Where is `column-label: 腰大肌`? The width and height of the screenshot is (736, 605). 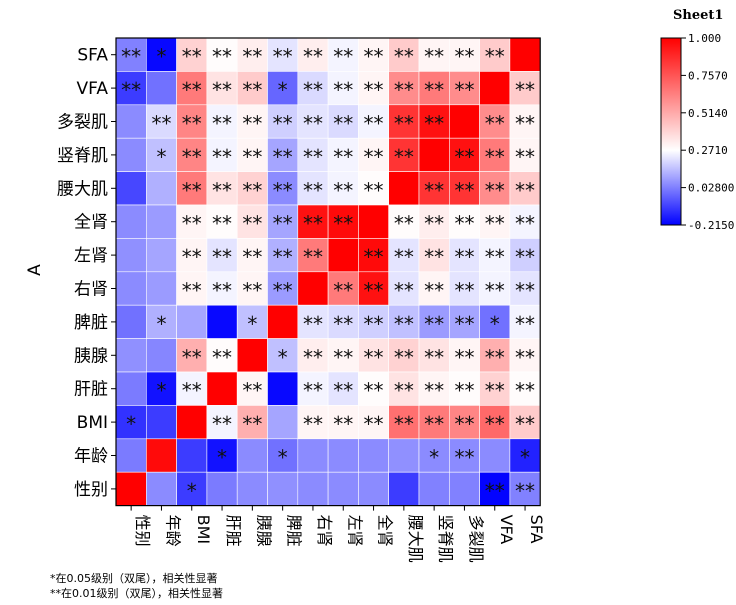 column-label: 腰大肌 is located at coordinates (415, 539).